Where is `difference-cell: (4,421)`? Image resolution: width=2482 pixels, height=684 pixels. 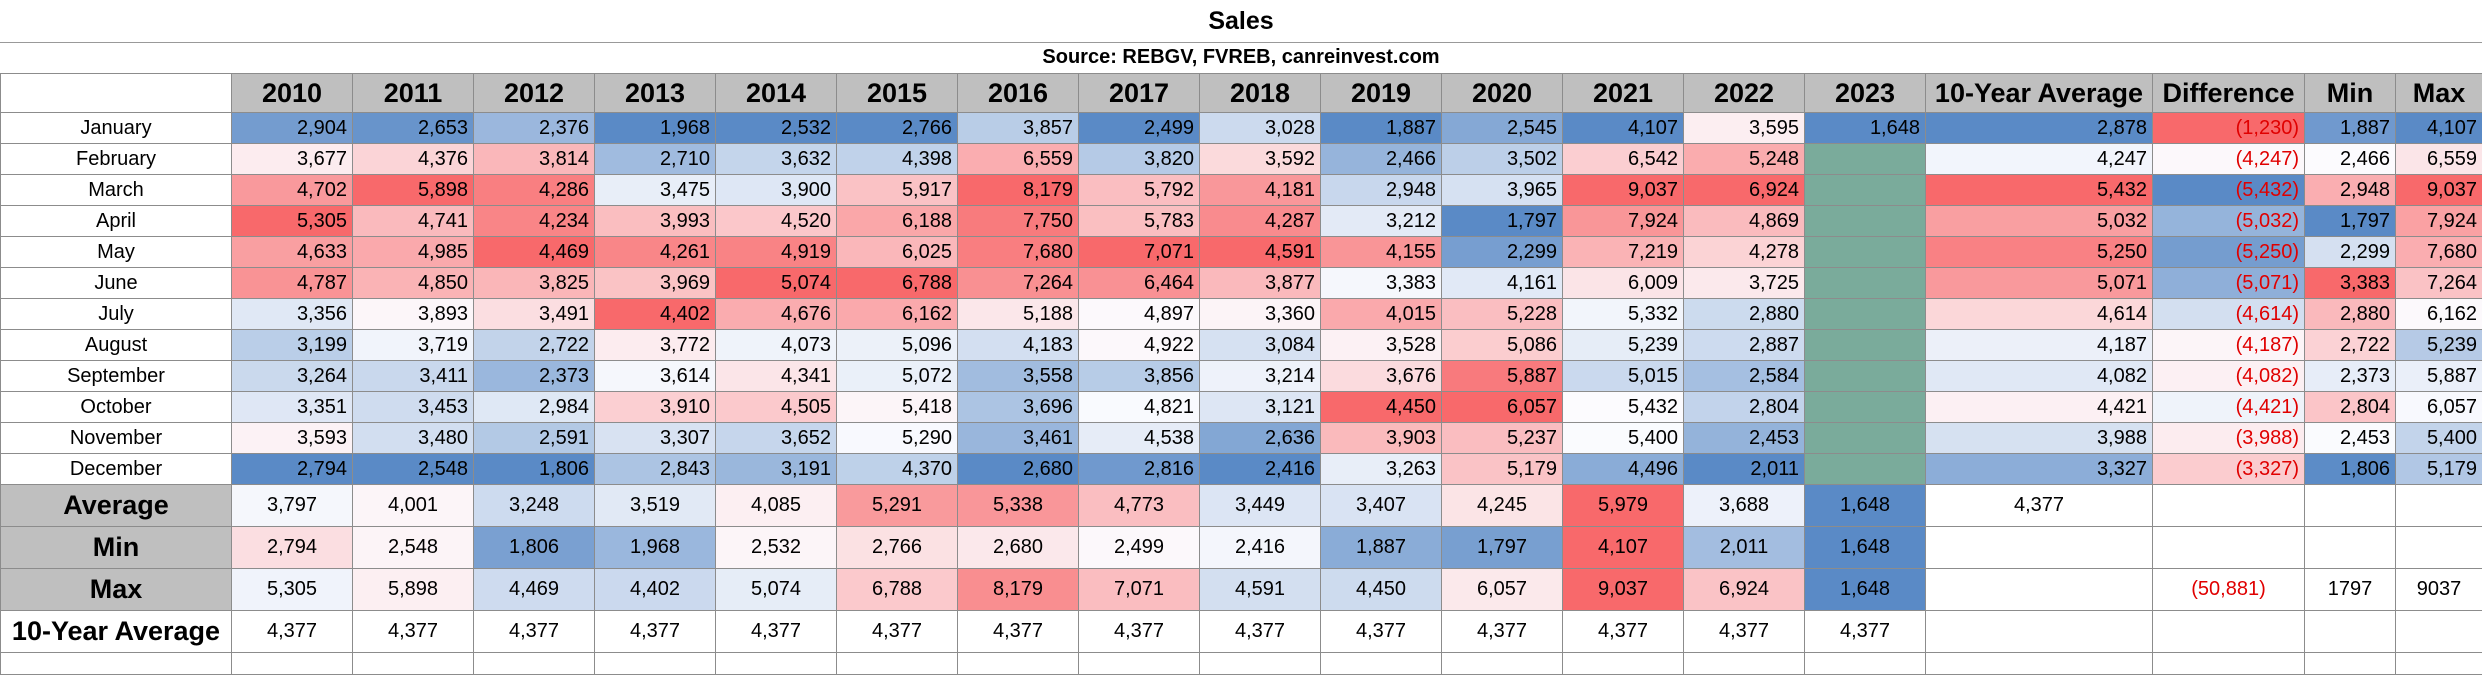 difference-cell: (4,421) is located at coordinates (2228, 407).